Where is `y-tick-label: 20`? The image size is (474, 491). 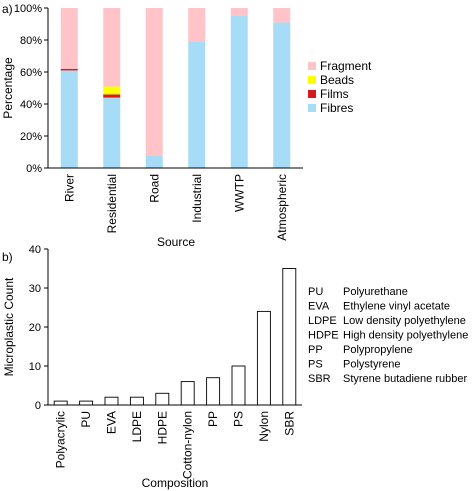 y-tick-label: 20 is located at coordinates (35, 328).